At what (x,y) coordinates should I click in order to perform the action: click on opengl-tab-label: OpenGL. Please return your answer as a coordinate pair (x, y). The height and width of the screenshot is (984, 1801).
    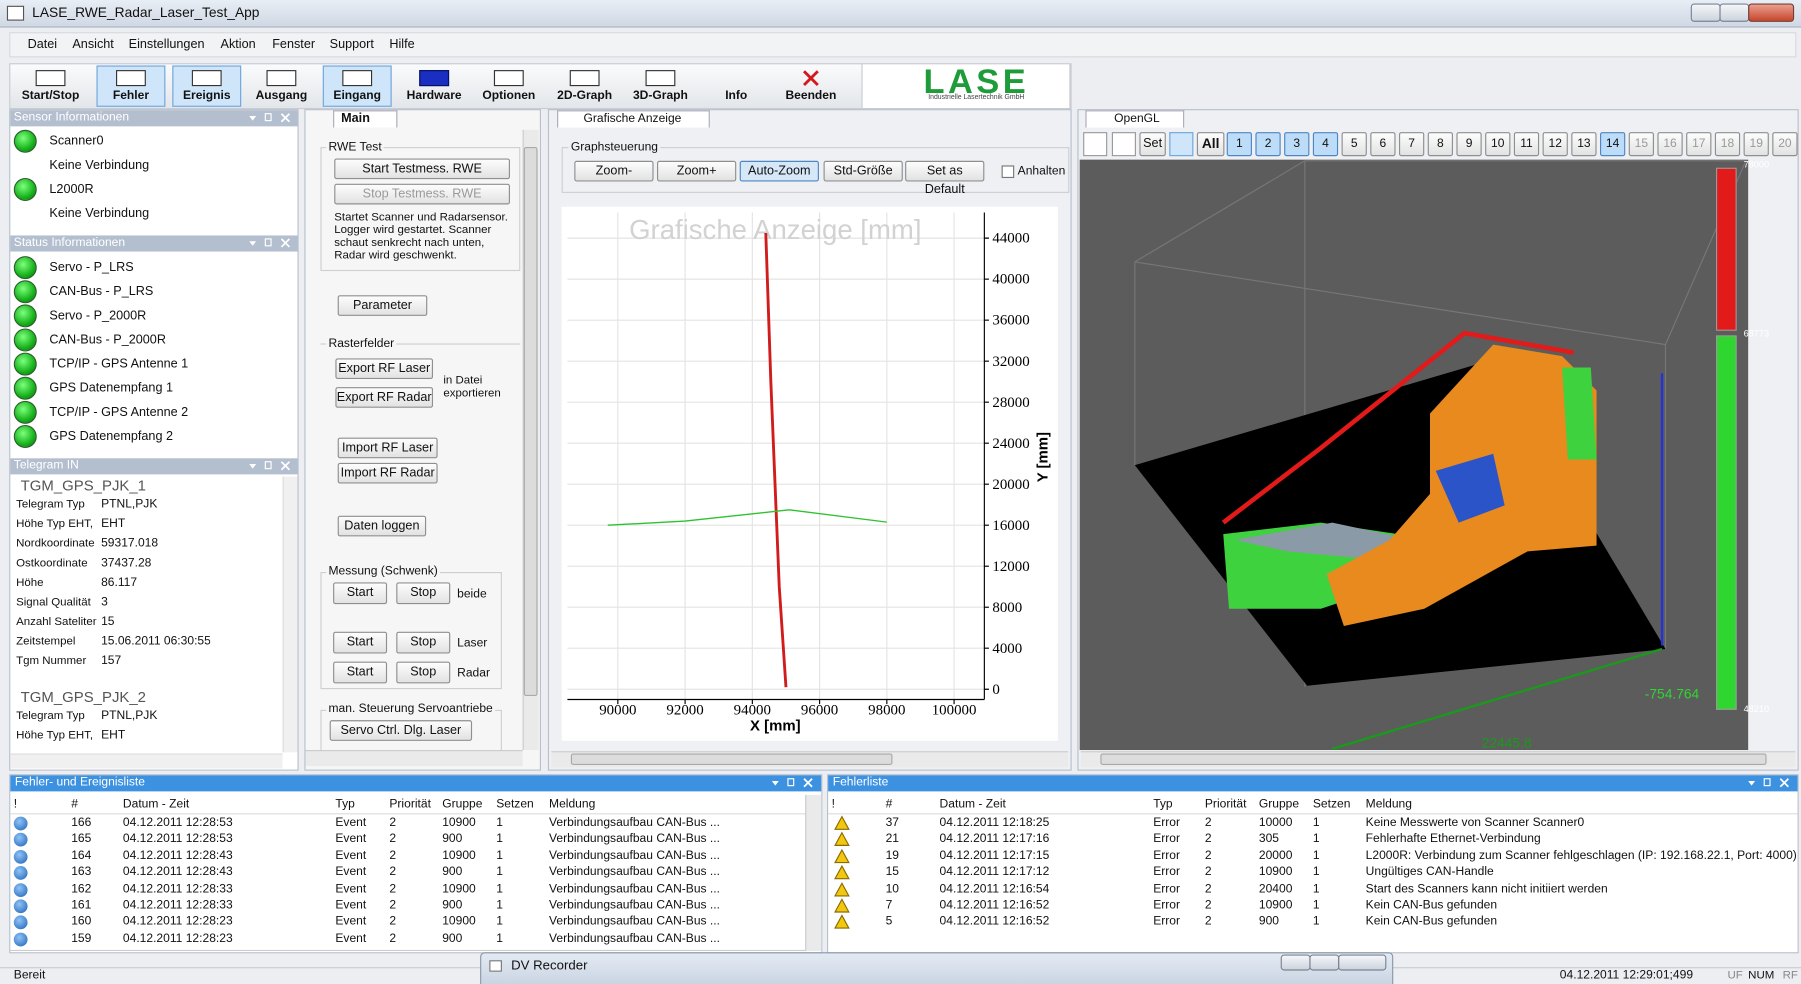
    Looking at the image, I should click on (1137, 118).